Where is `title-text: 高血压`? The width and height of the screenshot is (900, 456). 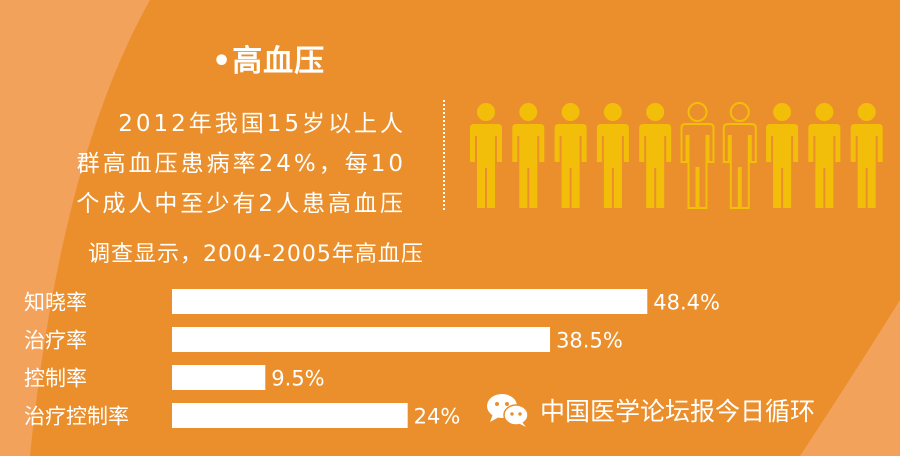
title-text: 高血压 is located at coordinates (279, 61).